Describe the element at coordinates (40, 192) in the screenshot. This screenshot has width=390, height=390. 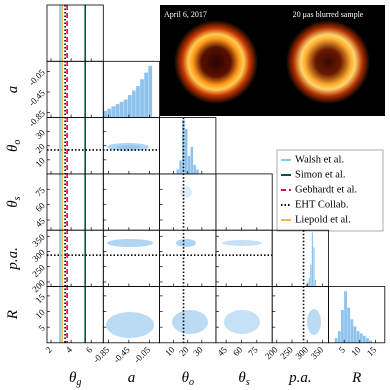
I see `y-tick-label: 75` at that location.